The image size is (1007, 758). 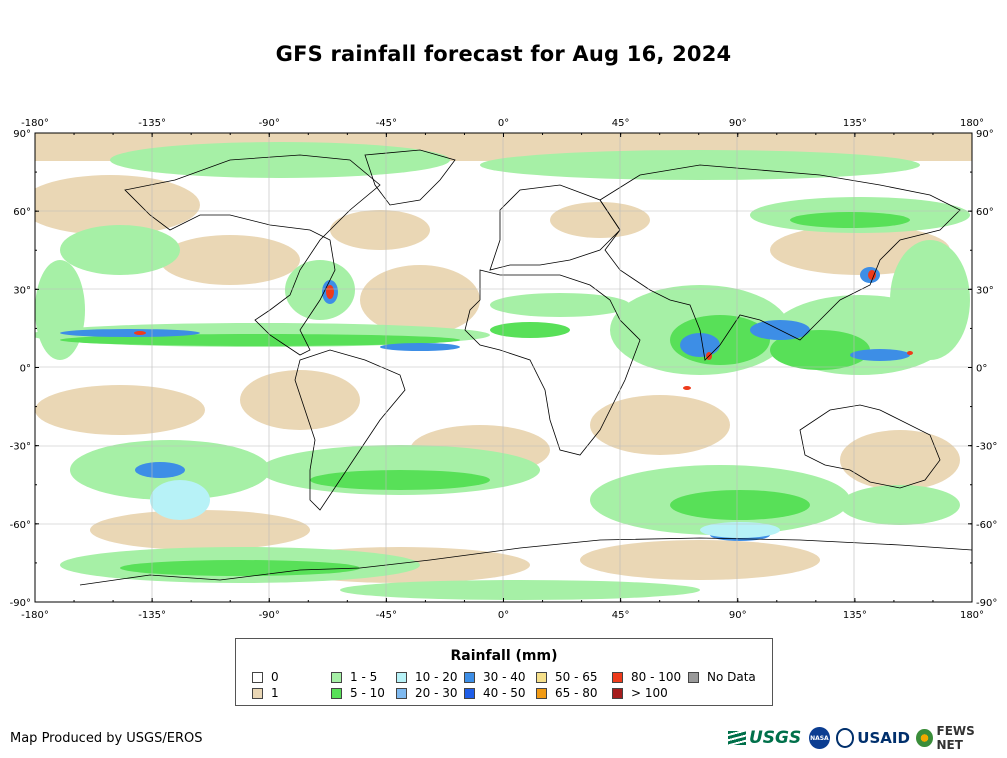 What do you see at coordinates (436, 677) in the screenshot?
I see `legend-label: 10 - 20` at bounding box center [436, 677].